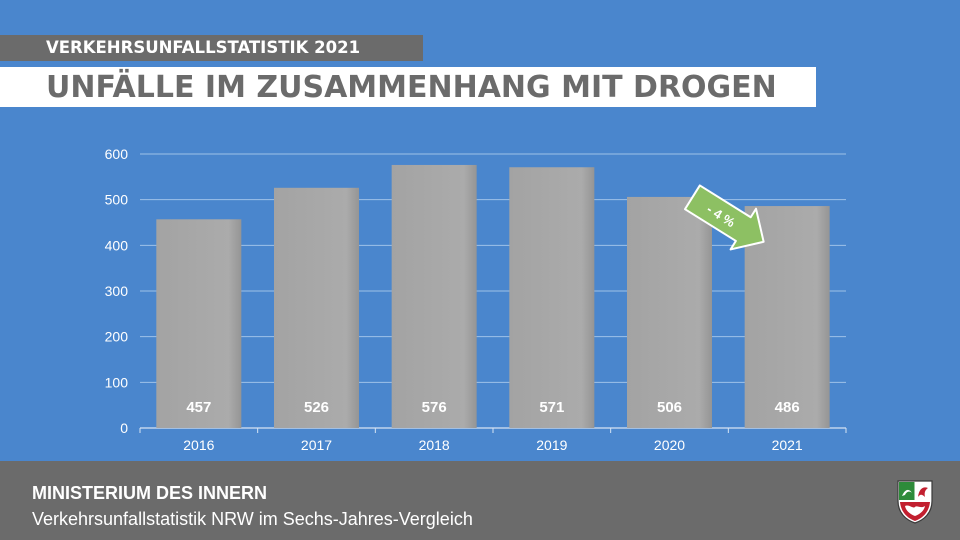  What do you see at coordinates (434, 445) in the screenshot?
I see `x-tick-label: 2018` at bounding box center [434, 445].